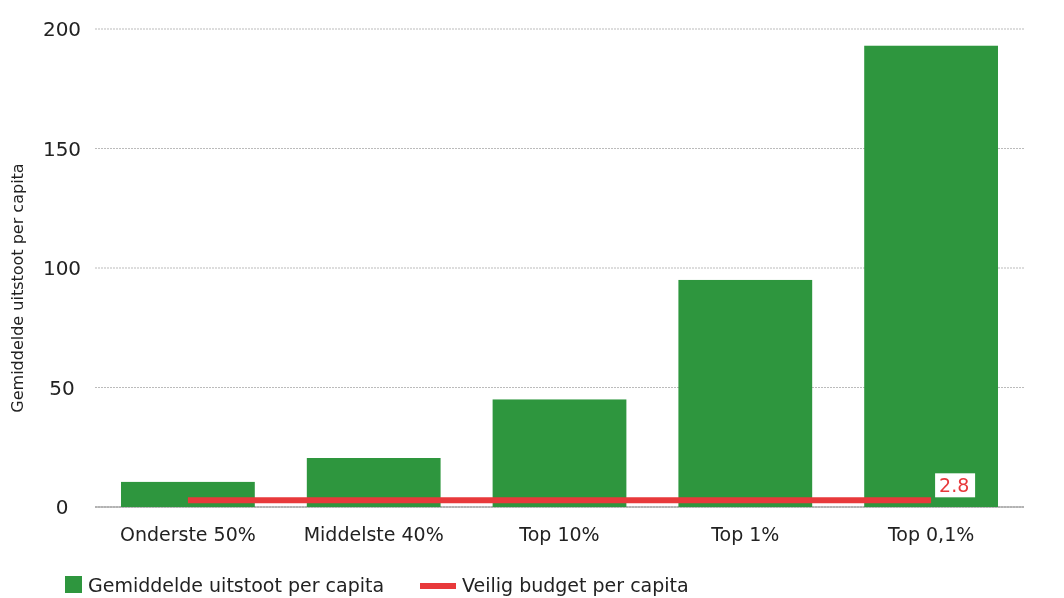 The image size is (1064, 598). Describe the element at coordinates (62, 507) in the screenshot. I see `y-tick-label: 0` at that location.